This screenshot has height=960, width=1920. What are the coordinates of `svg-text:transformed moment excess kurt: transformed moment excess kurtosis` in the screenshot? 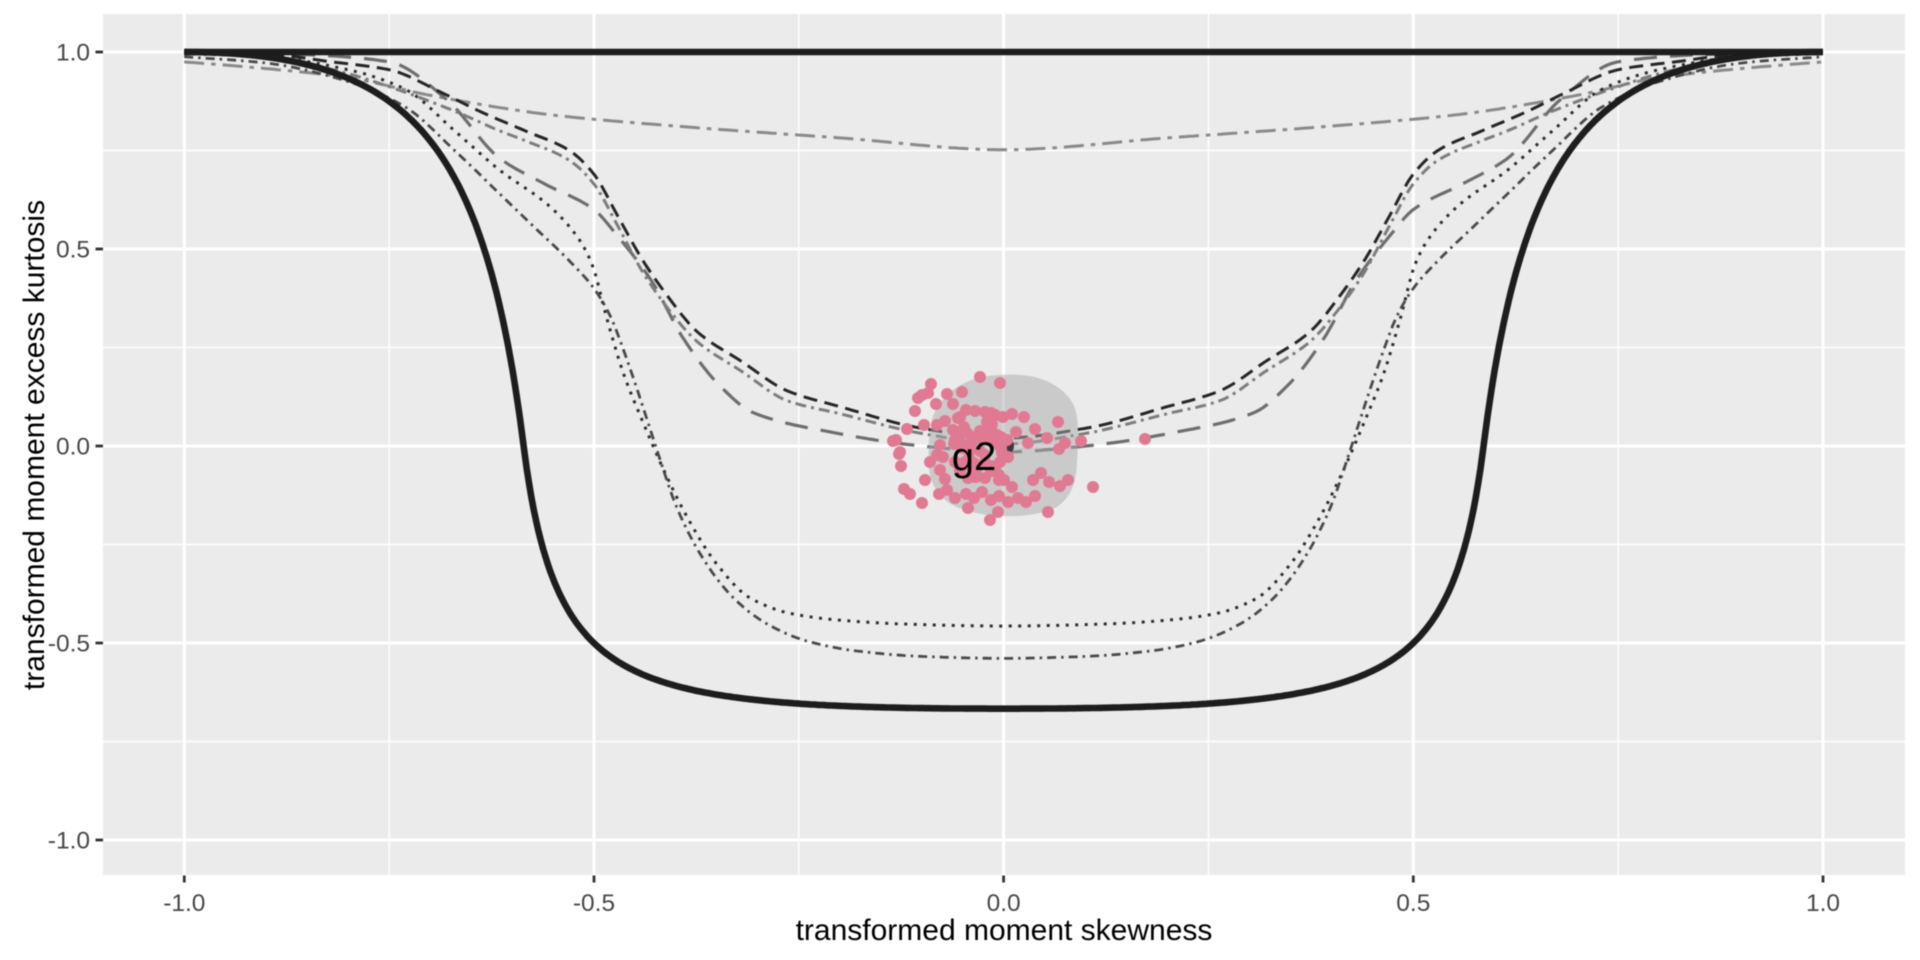 It's located at (34, 445).